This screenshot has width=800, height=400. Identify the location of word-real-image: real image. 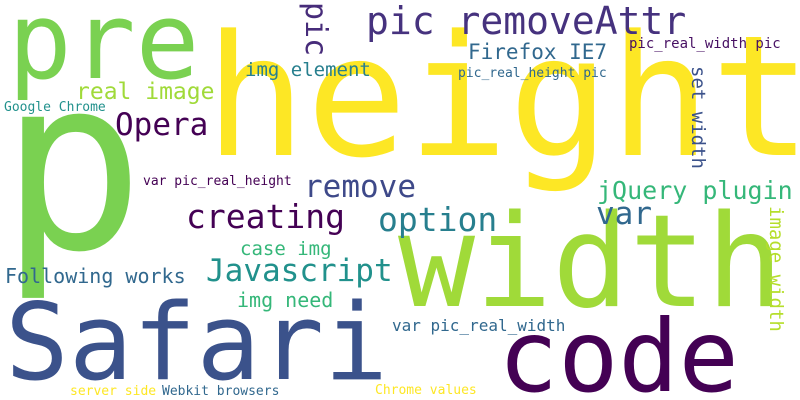
(145, 92).